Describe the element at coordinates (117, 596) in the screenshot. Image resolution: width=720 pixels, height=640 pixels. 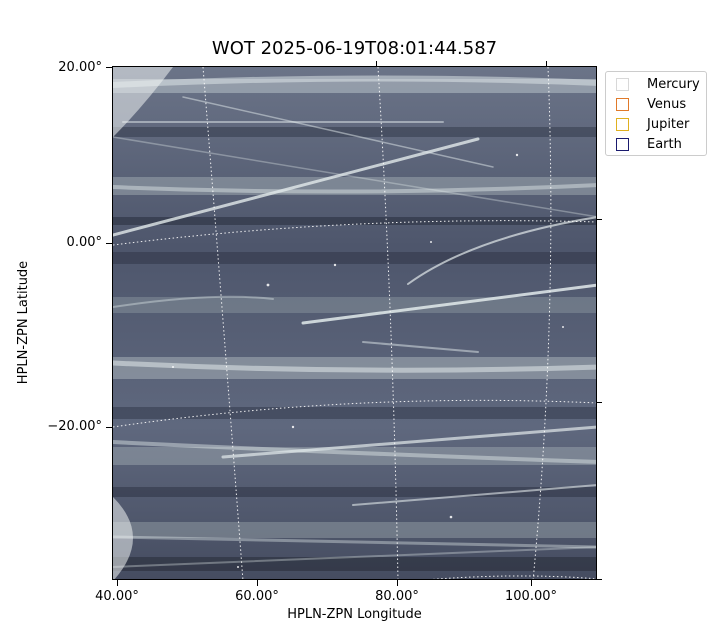
I see `xtick-label: 40.00°` at that location.